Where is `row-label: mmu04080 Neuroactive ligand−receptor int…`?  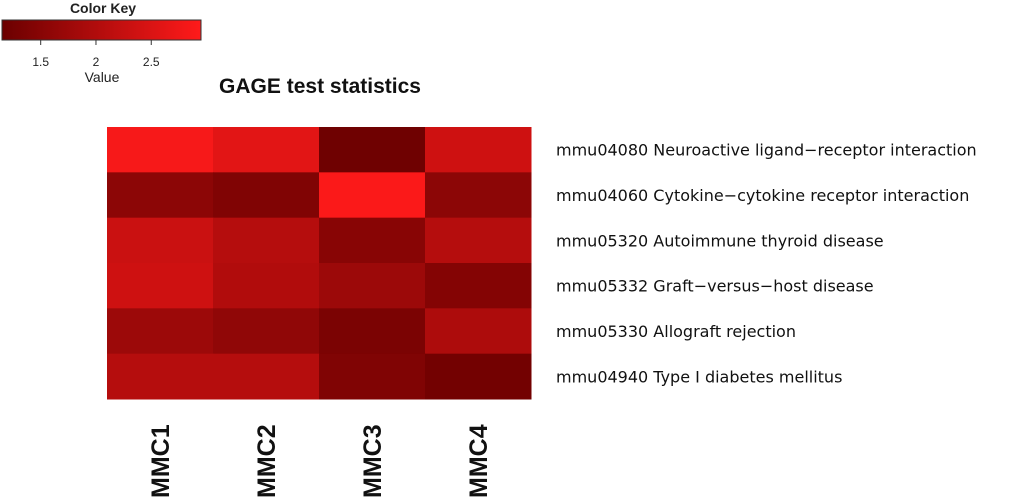 row-label: mmu04080 Neuroactive ligand−receptor int… is located at coordinates (766, 150).